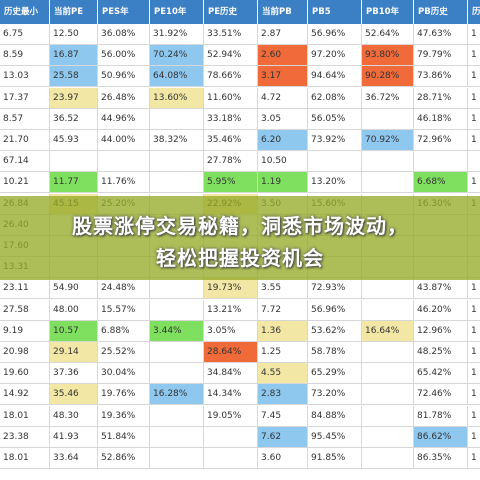  Describe the element at coordinates (25, 77) in the screenshot. I see `table-cell: 13.03` at that location.